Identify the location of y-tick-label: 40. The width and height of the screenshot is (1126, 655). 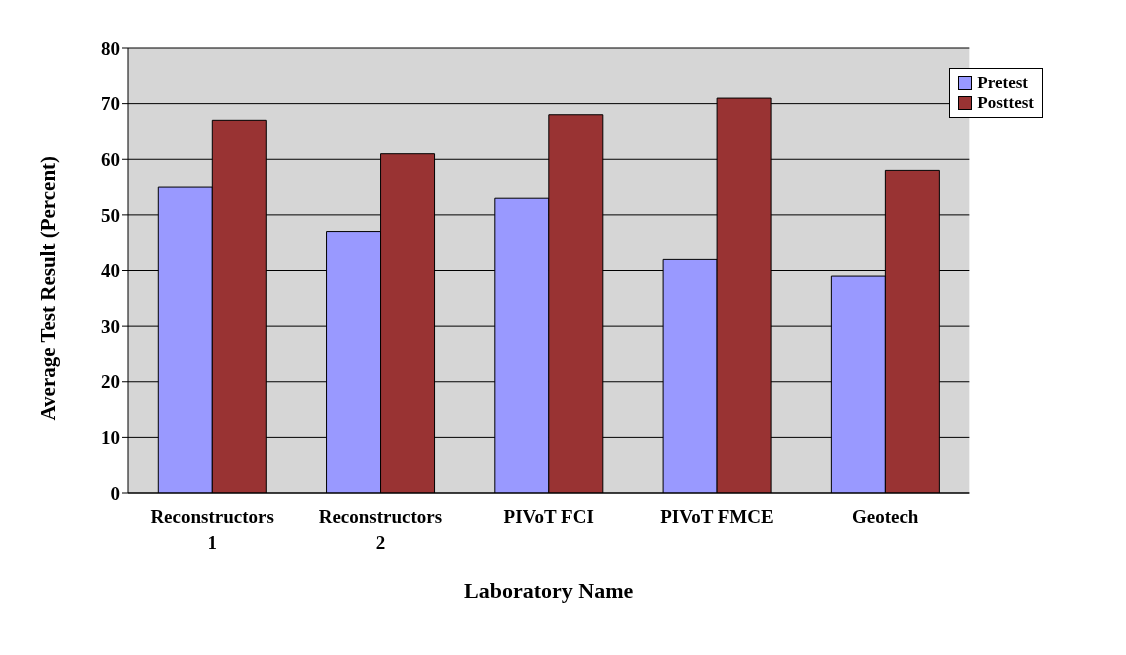
(110, 271).